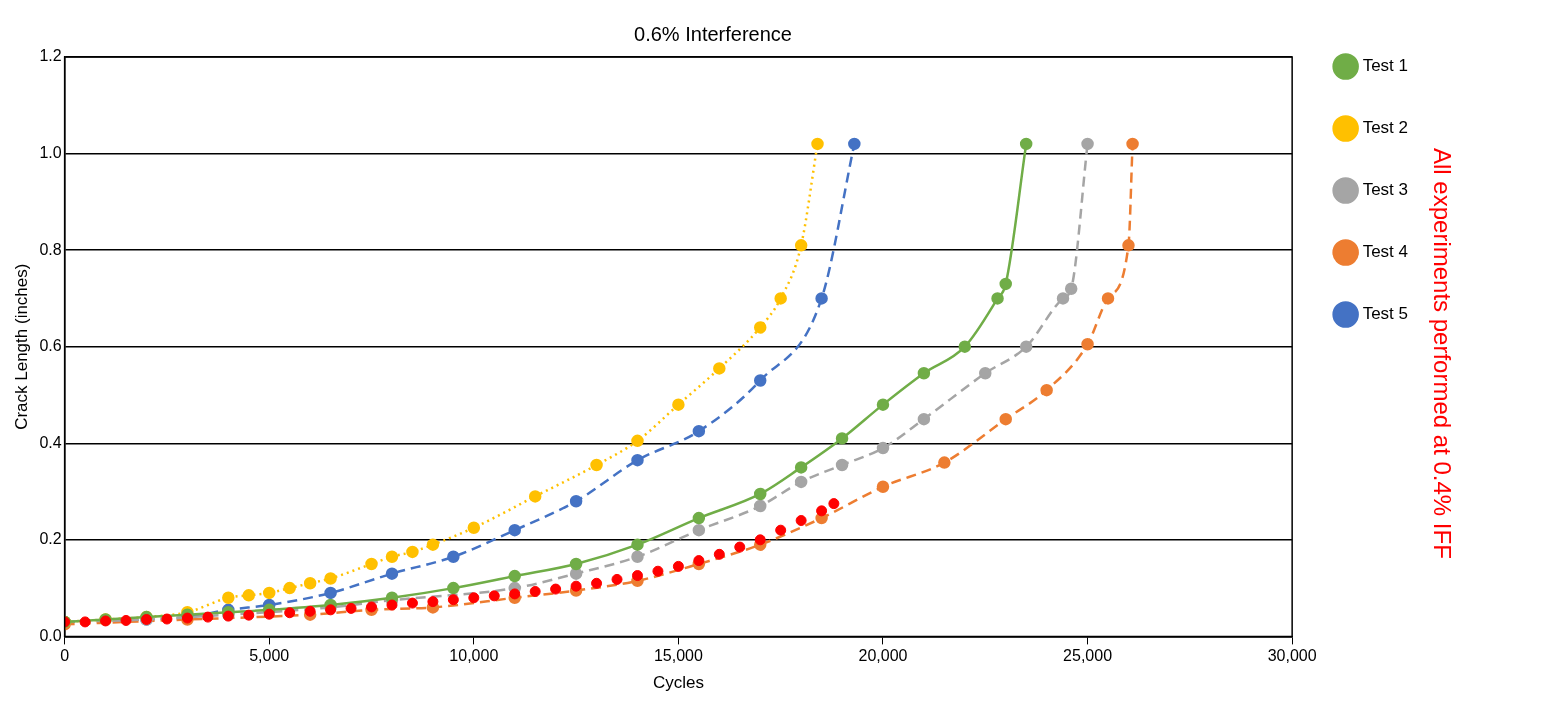 The width and height of the screenshot is (1555, 727). Describe the element at coordinates (474, 656) in the screenshot. I see `x-tick-label: 10,000` at that location.